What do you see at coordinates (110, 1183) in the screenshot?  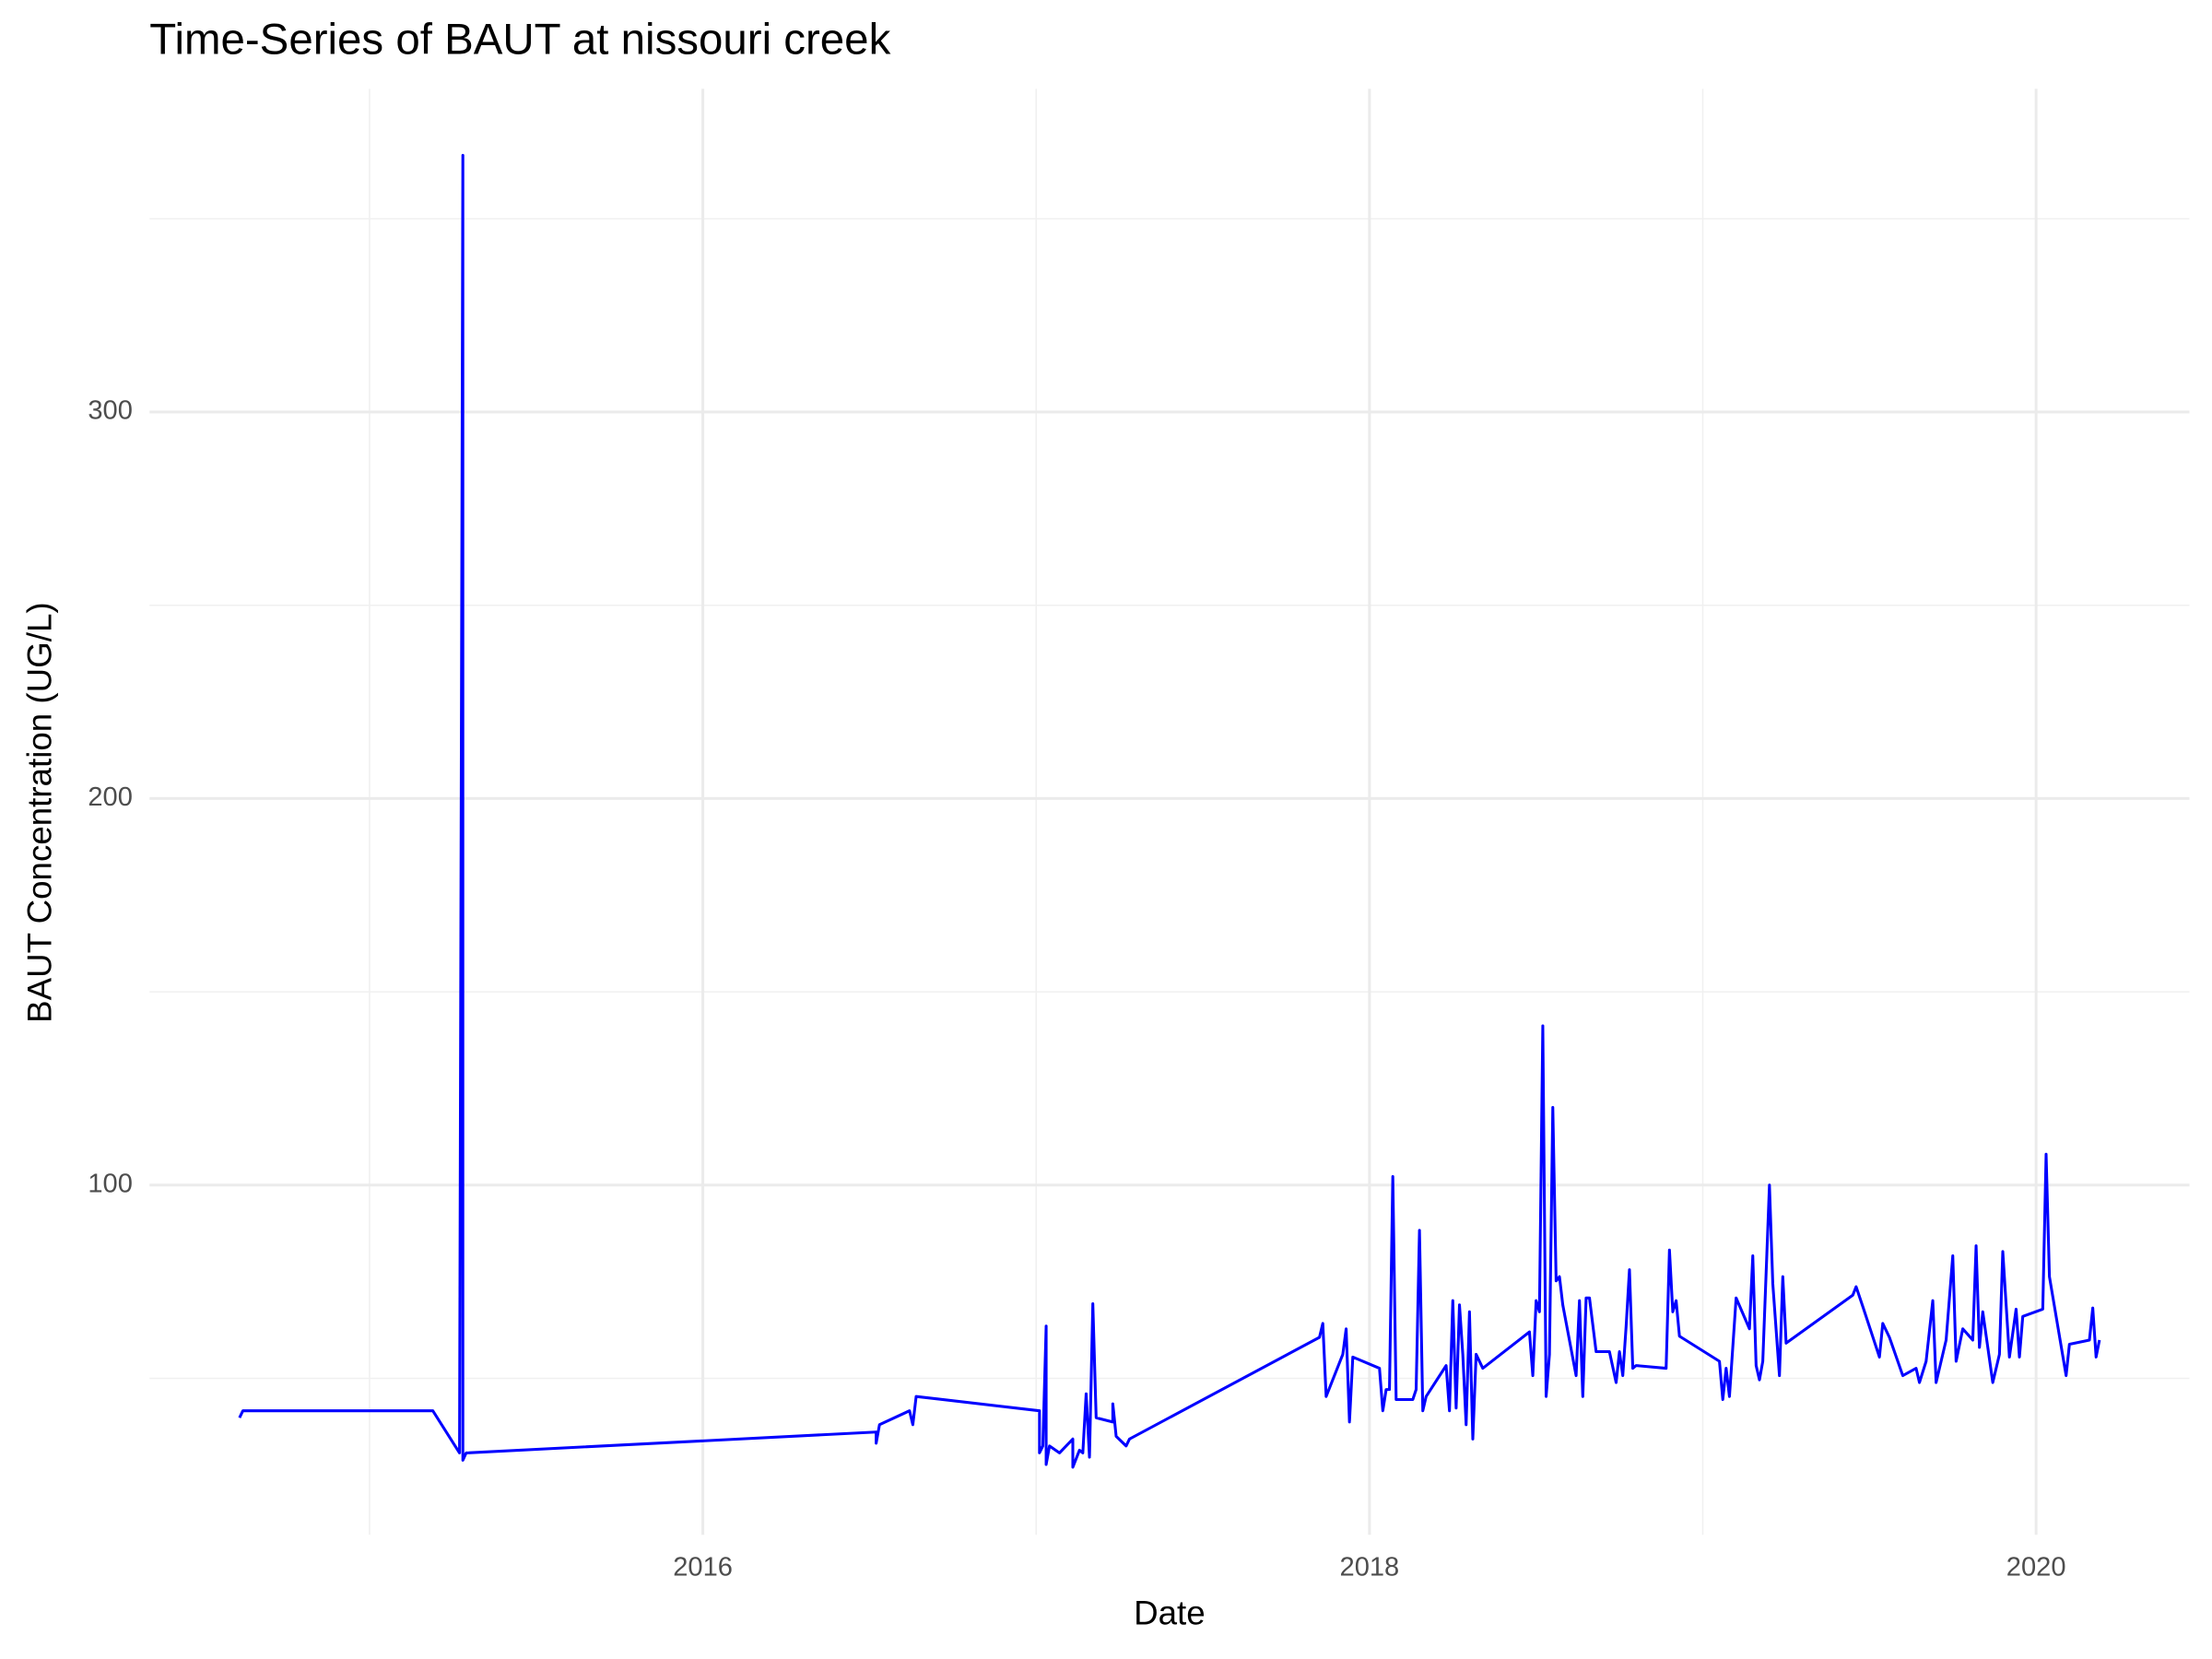 I see `y-tick-label: 100` at bounding box center [110, 1183].